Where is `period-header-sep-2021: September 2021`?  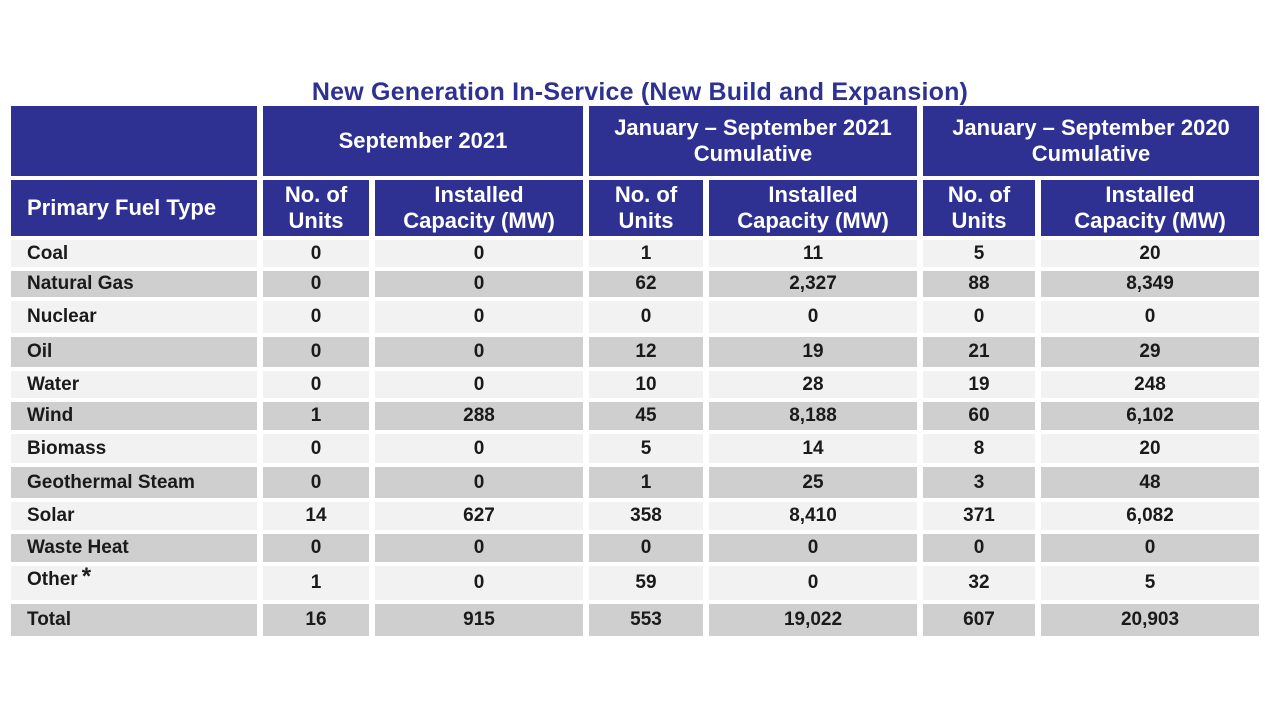
period-header-sep-2021: September 2021 is located at coordinates (423, 141).